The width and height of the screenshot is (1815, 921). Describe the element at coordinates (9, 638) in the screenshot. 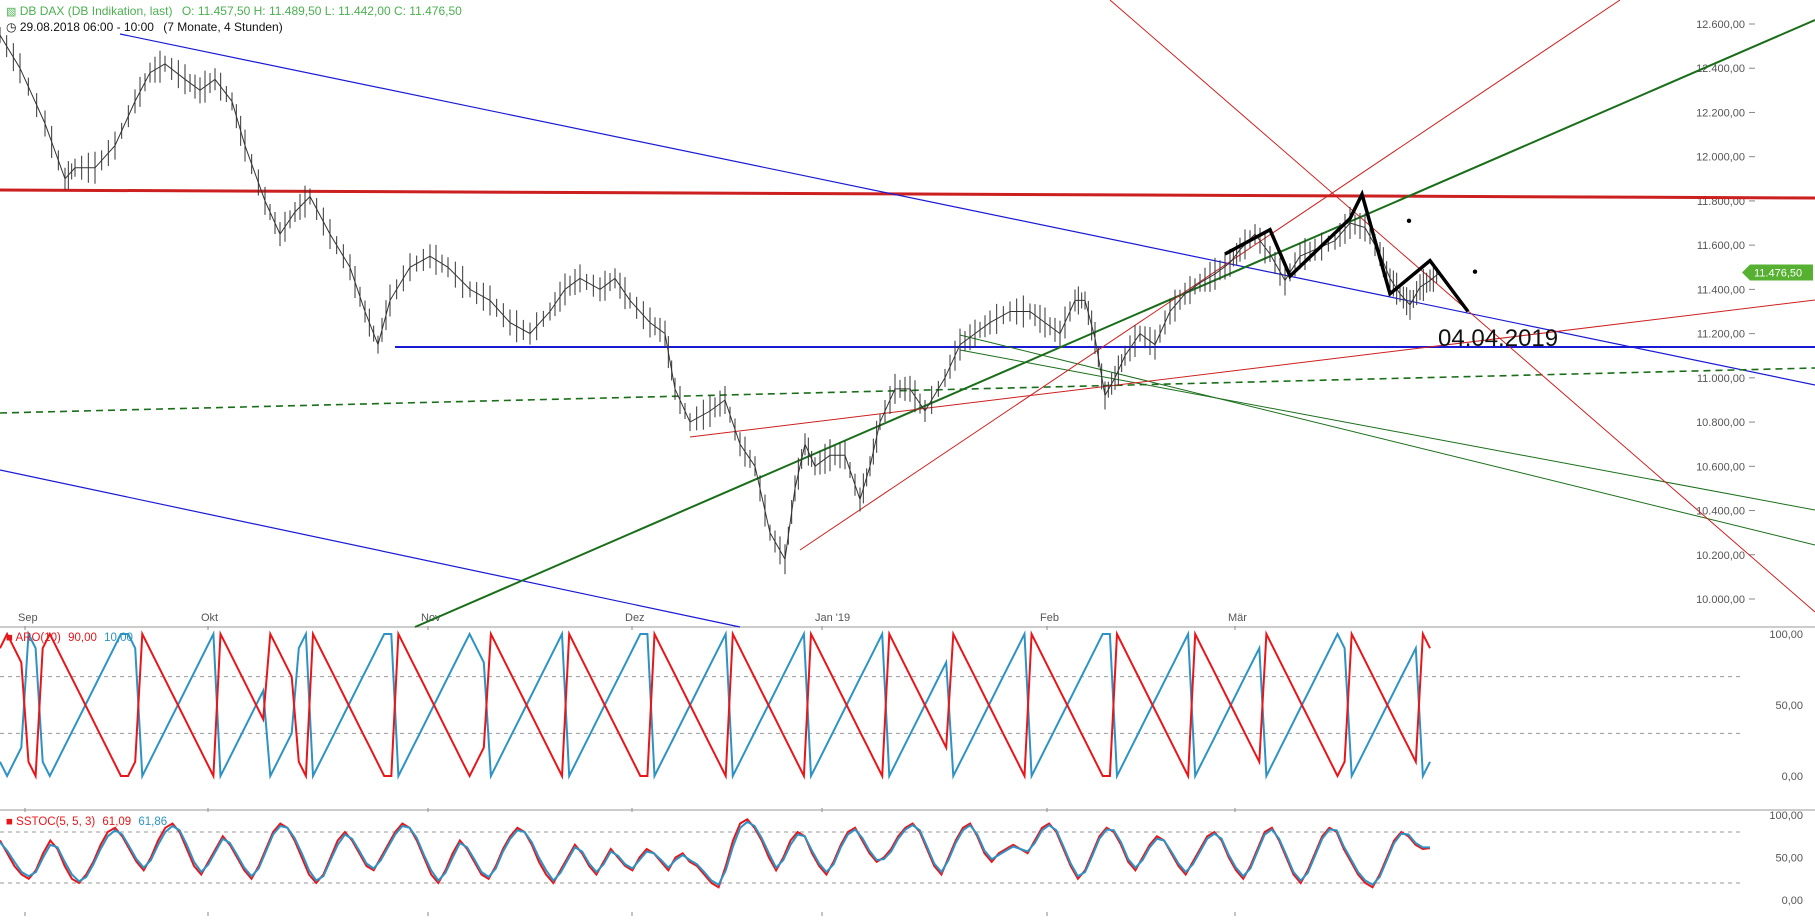

I see `aroon-up-swatch: ■` at that location.